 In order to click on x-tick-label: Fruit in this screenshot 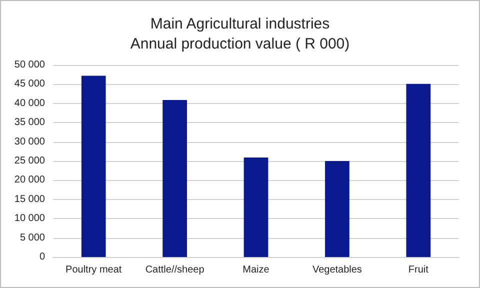, I will do `click(418, 270)`.